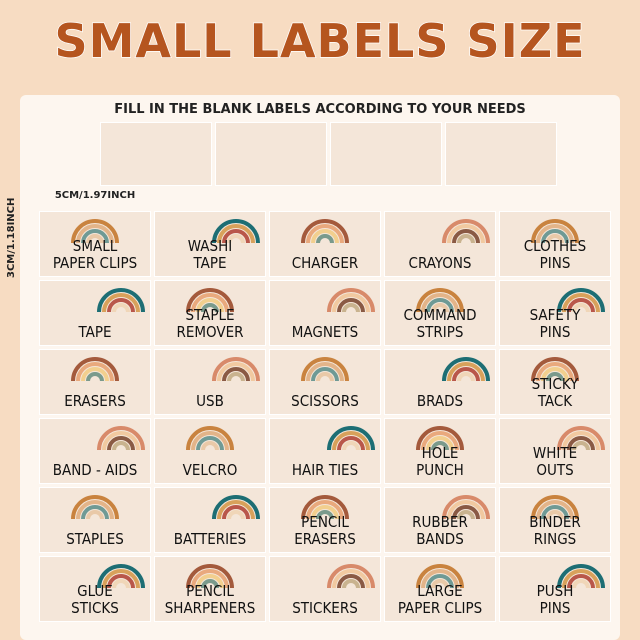 The width and height of the screenshot is (640, 640). I want to click on label-line: LARGE, so click(440, 591).